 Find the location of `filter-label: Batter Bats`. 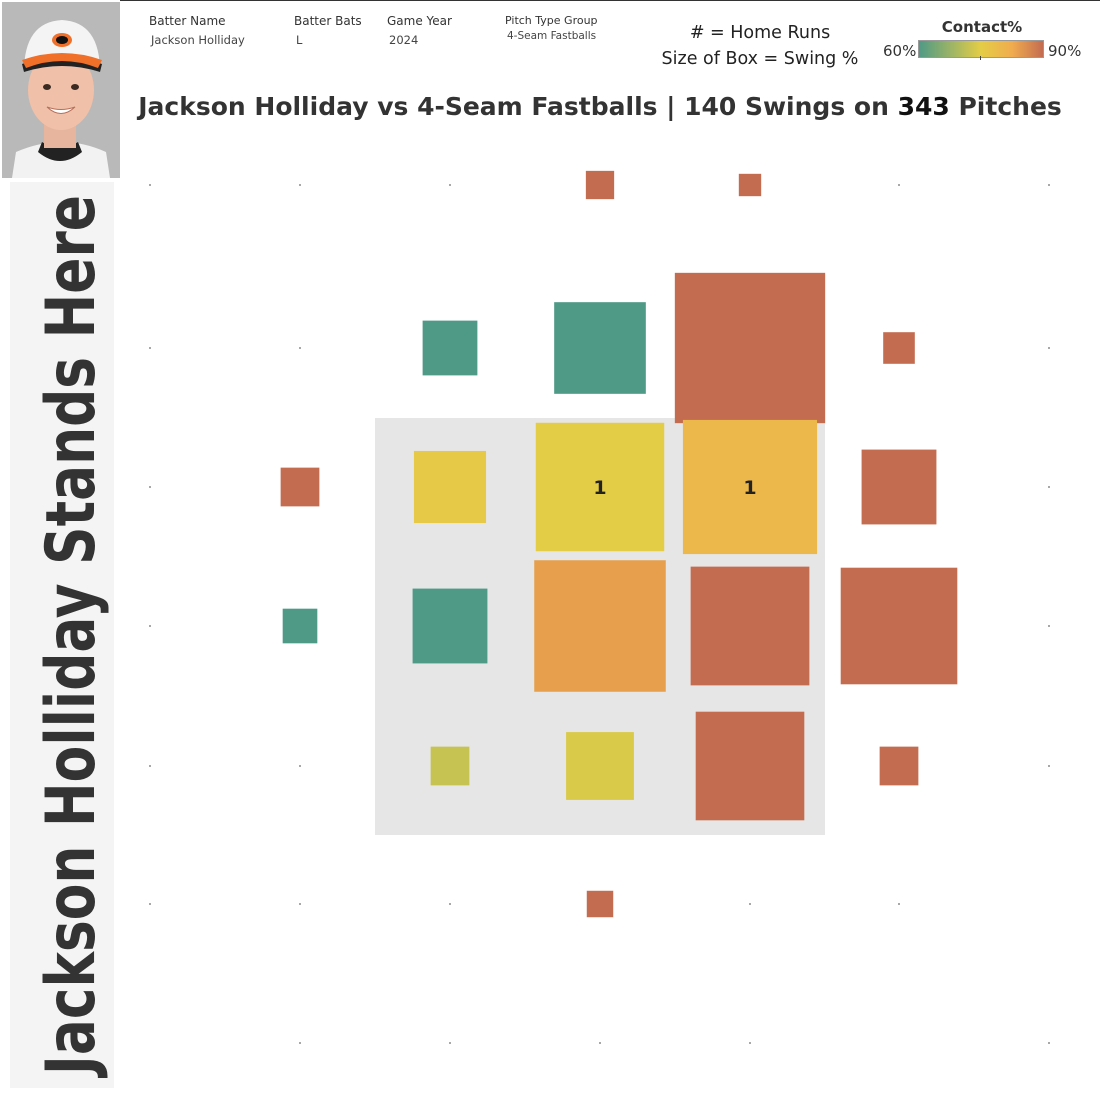

filter-label: Batter Bats is located at coordinates (328, 21).